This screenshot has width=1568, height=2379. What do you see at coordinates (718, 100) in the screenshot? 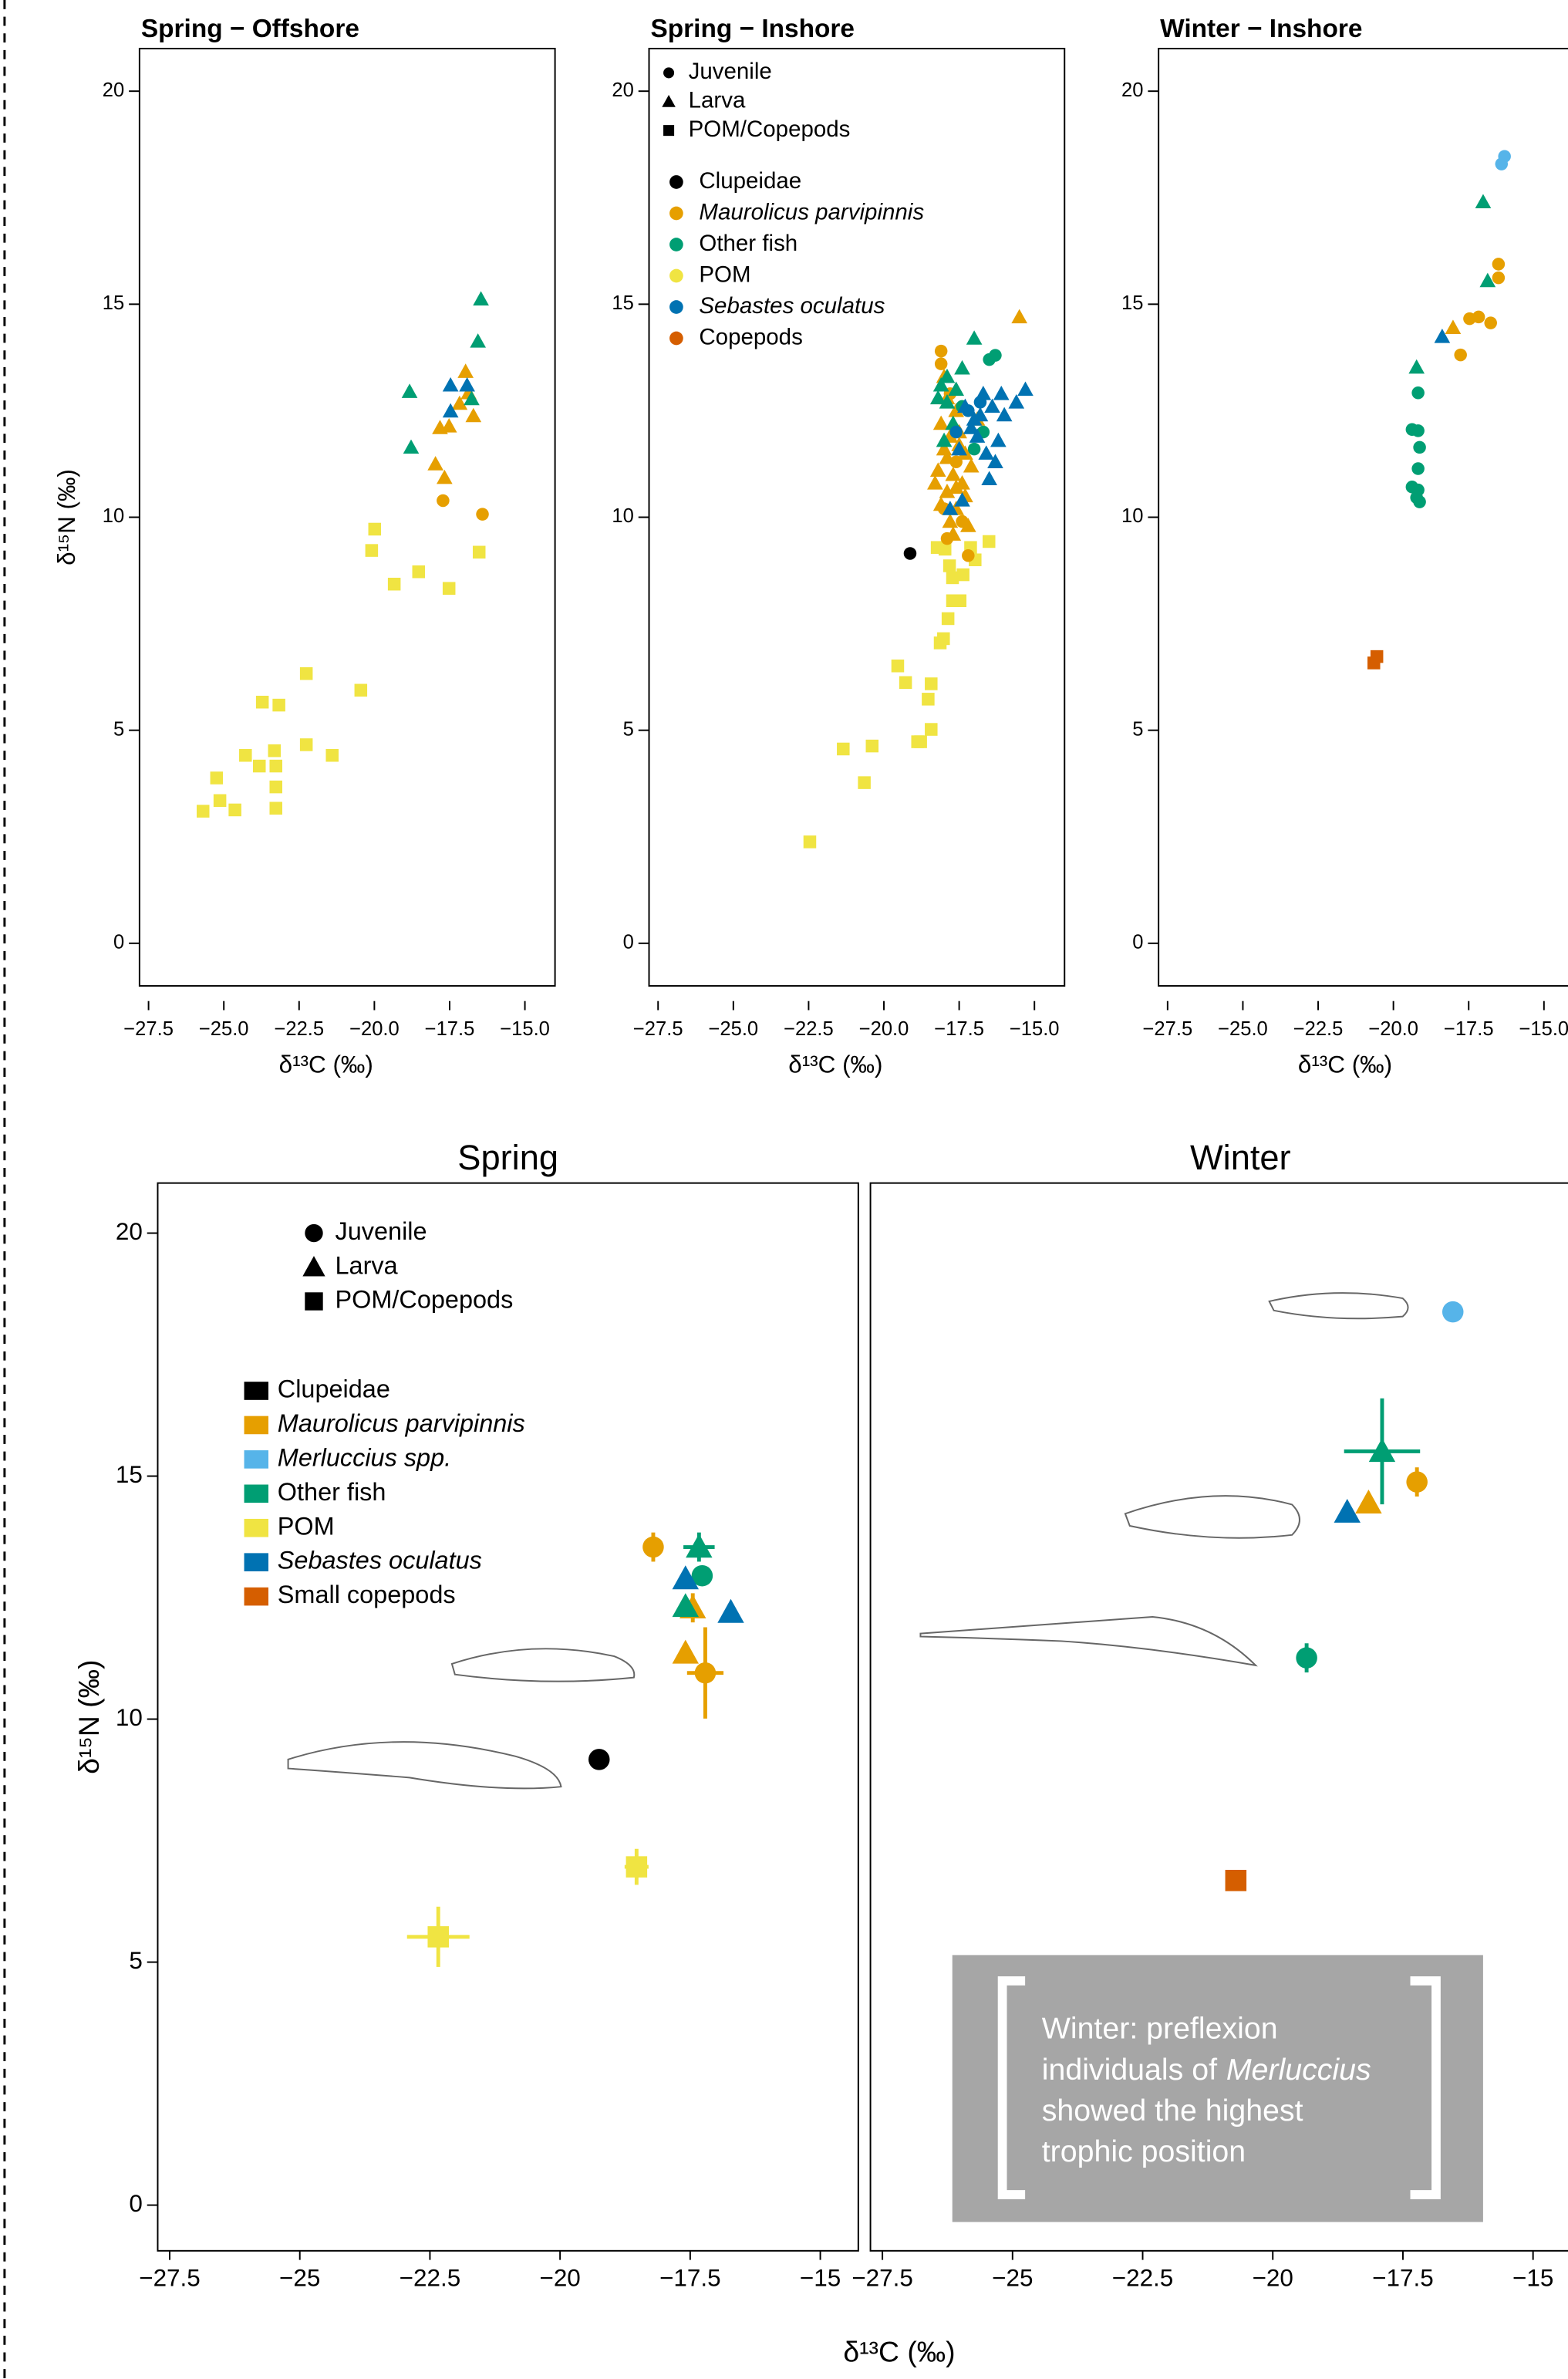
I see `legend-label: Larva` at bounding box center [718, 100].